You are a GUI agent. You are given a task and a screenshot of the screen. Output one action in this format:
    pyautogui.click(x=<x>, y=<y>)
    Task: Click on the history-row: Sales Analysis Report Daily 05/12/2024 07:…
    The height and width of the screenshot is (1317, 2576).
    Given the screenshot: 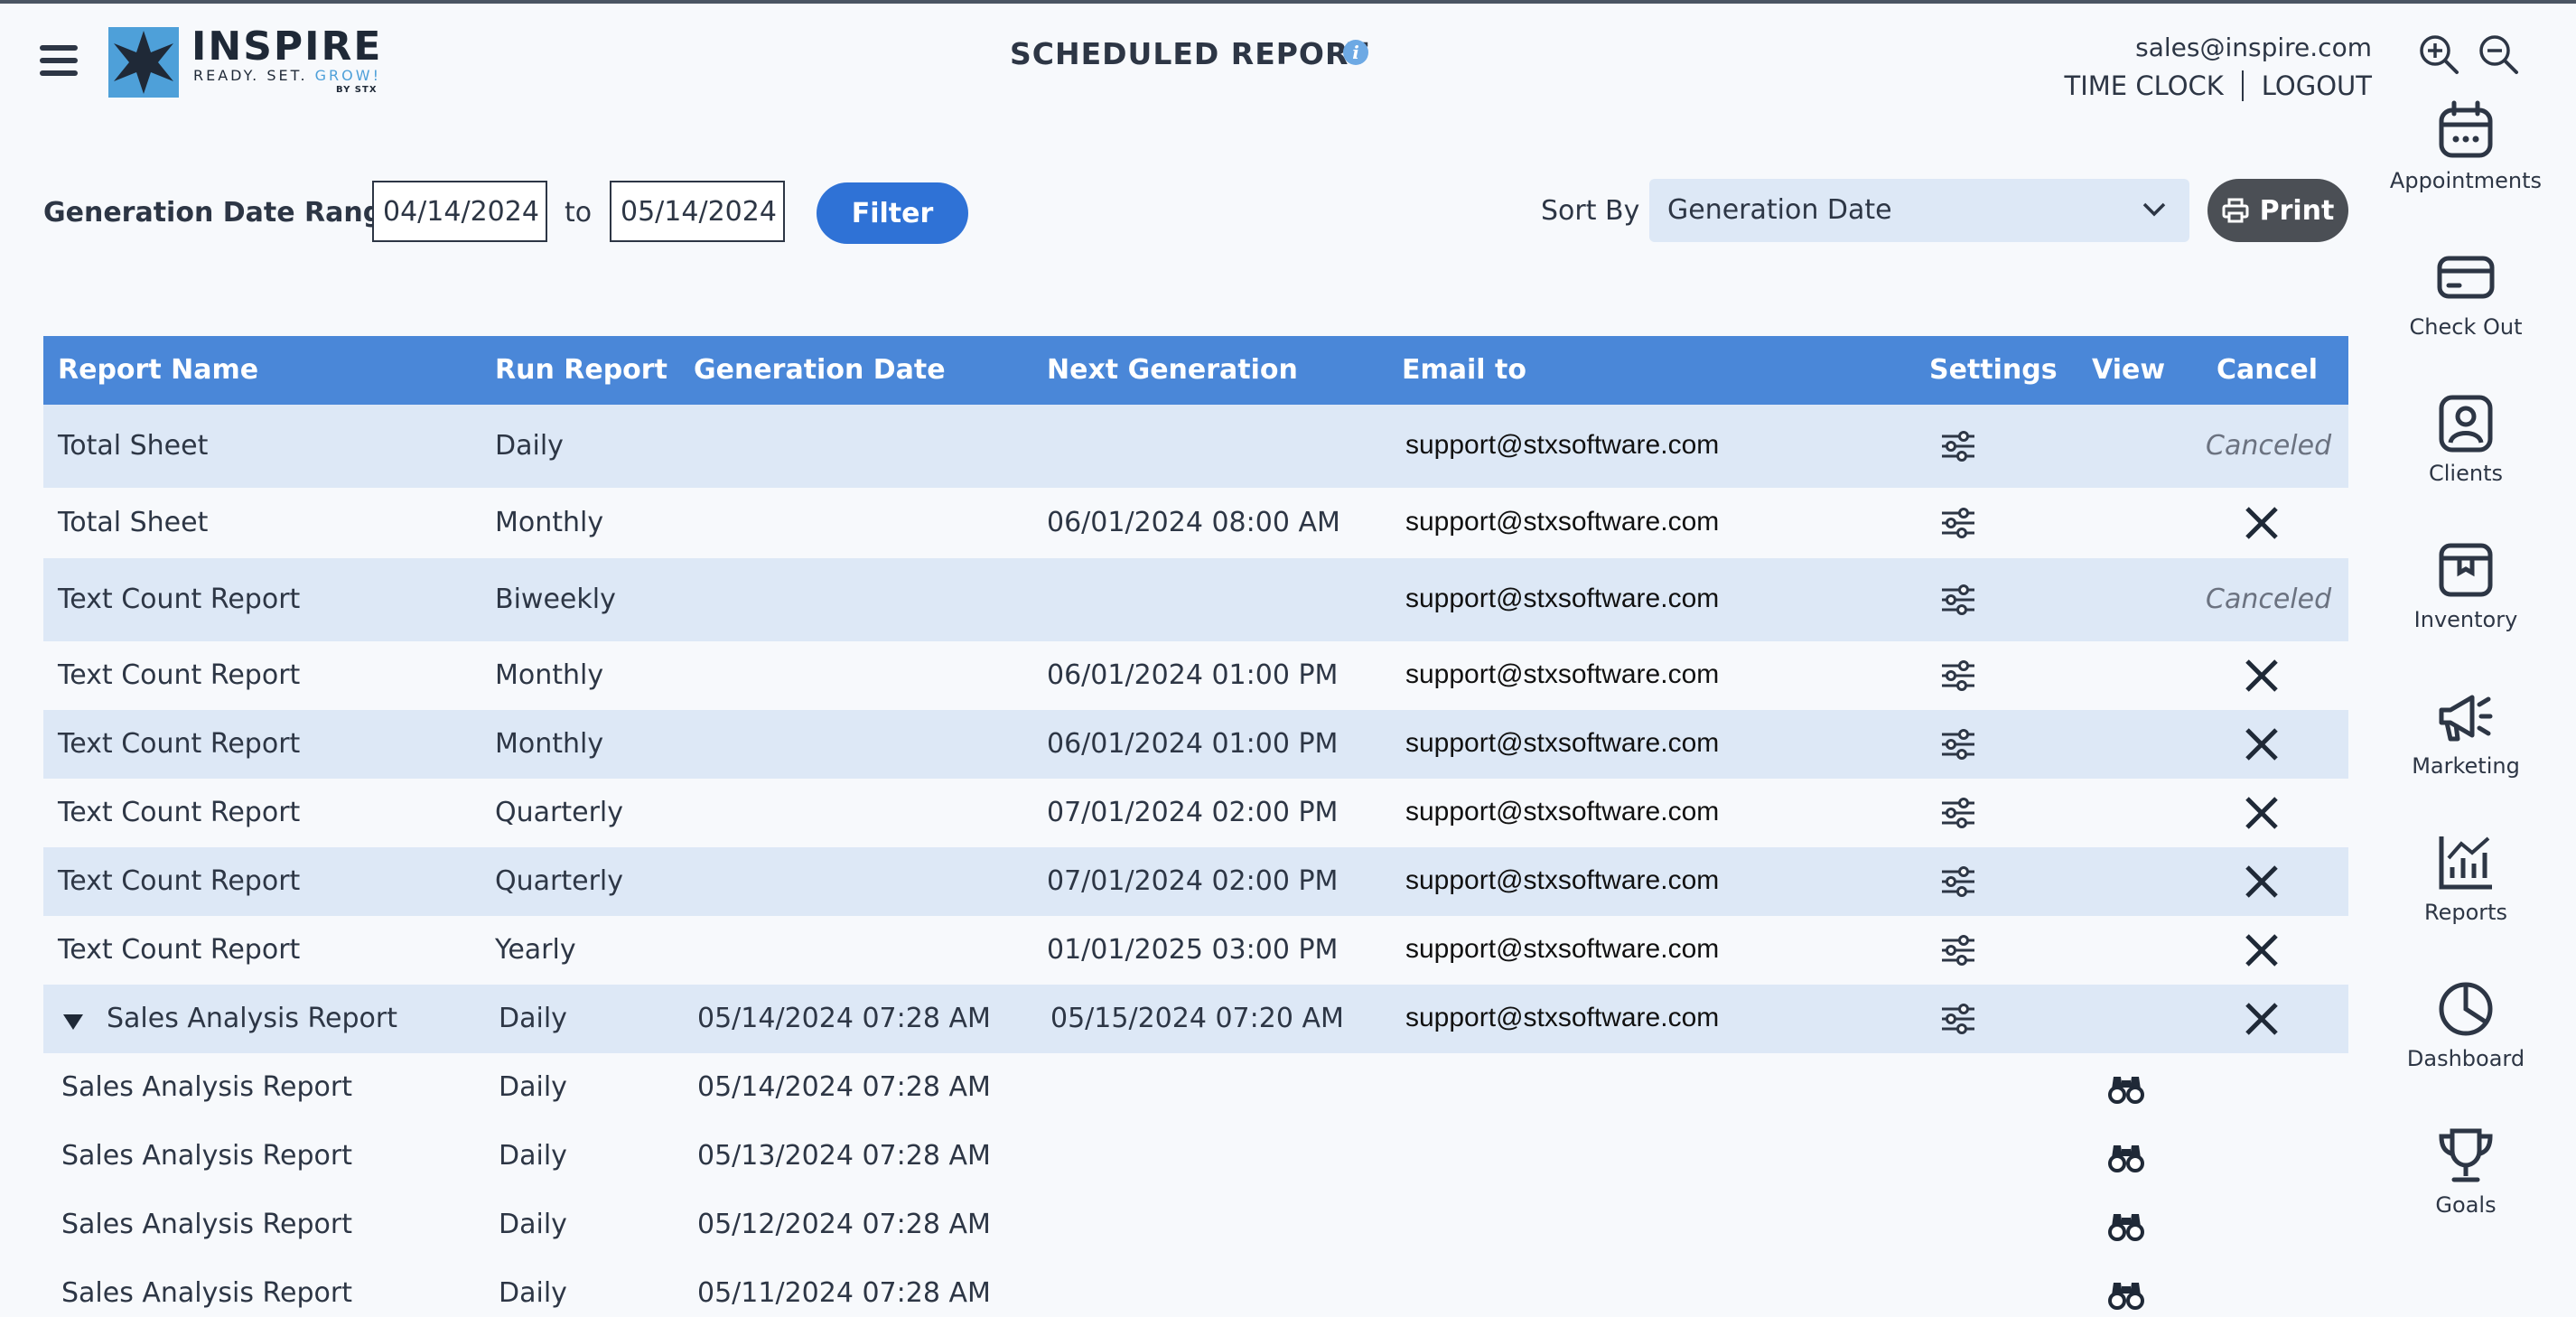 What is the action you would take?
    pyautogui.click(x=1195, y=1225)
    